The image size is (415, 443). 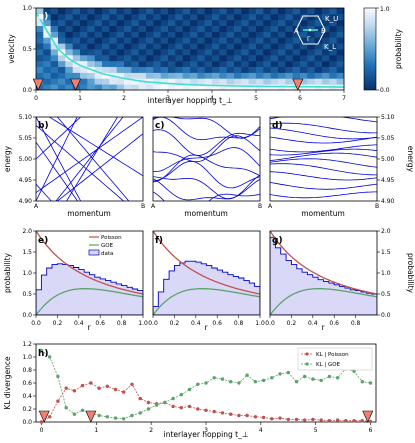 I want to click on r-tick-label: 1.0, so click(x=143, y=323).